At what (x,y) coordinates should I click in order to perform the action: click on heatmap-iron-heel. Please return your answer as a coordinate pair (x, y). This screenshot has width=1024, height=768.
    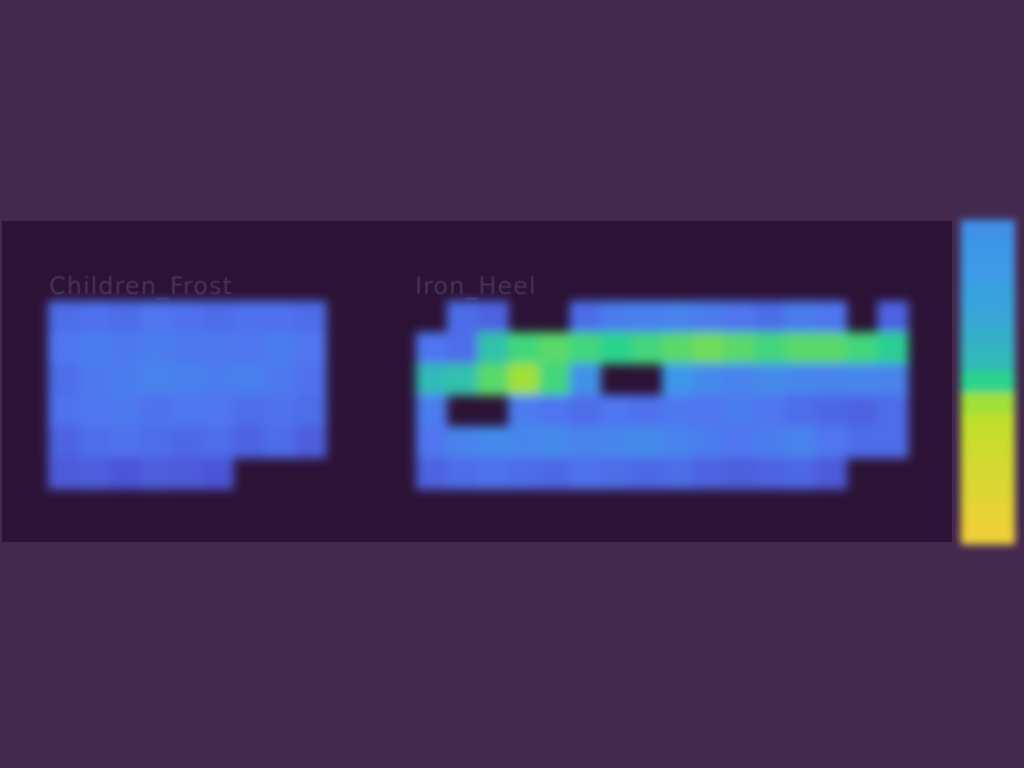
    Looking at the image, I should click on (662, 395).